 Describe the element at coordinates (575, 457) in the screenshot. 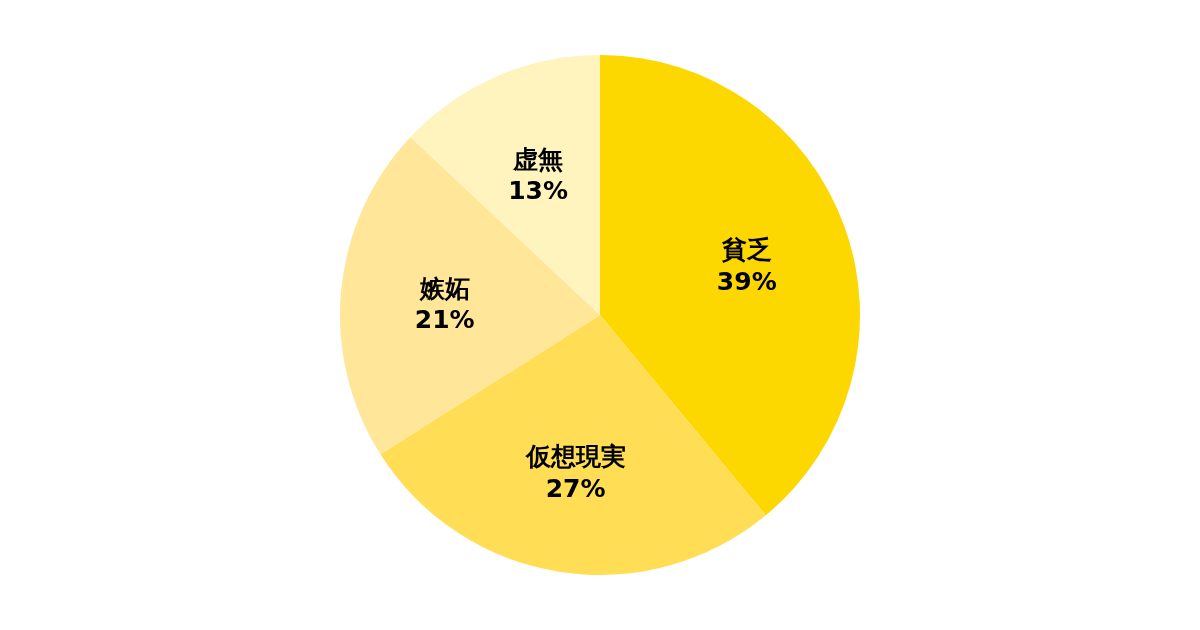

I see `slice-label: 仮想現実` at that location.